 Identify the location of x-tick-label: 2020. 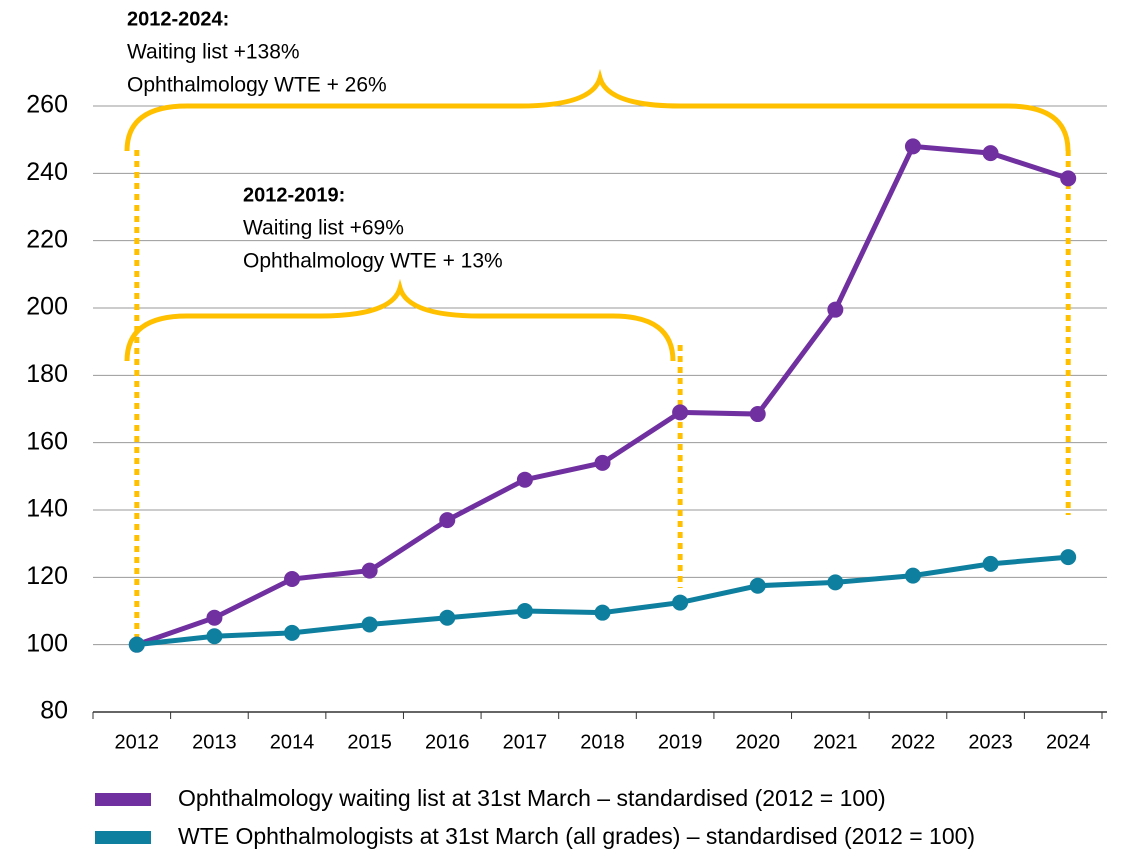
(757, 742).